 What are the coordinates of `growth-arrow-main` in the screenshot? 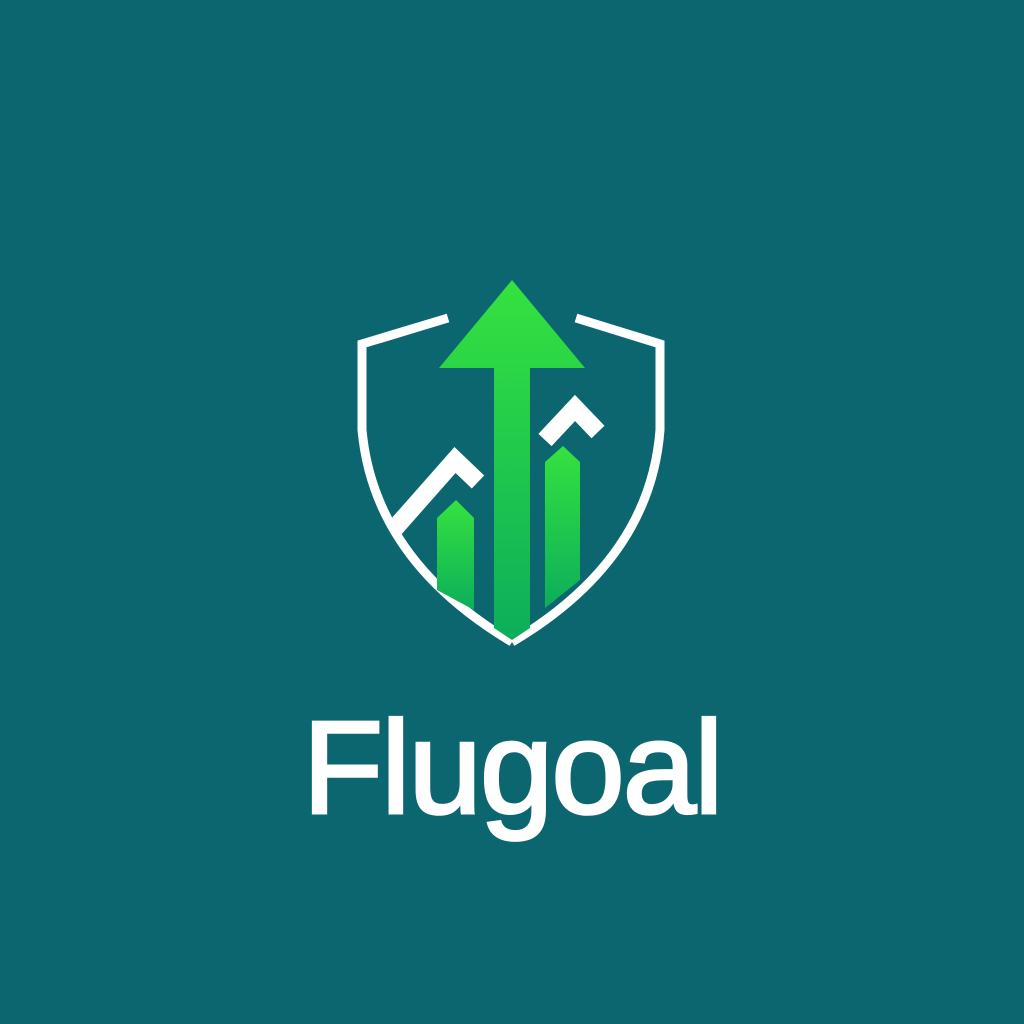 It's located at (512, 460).